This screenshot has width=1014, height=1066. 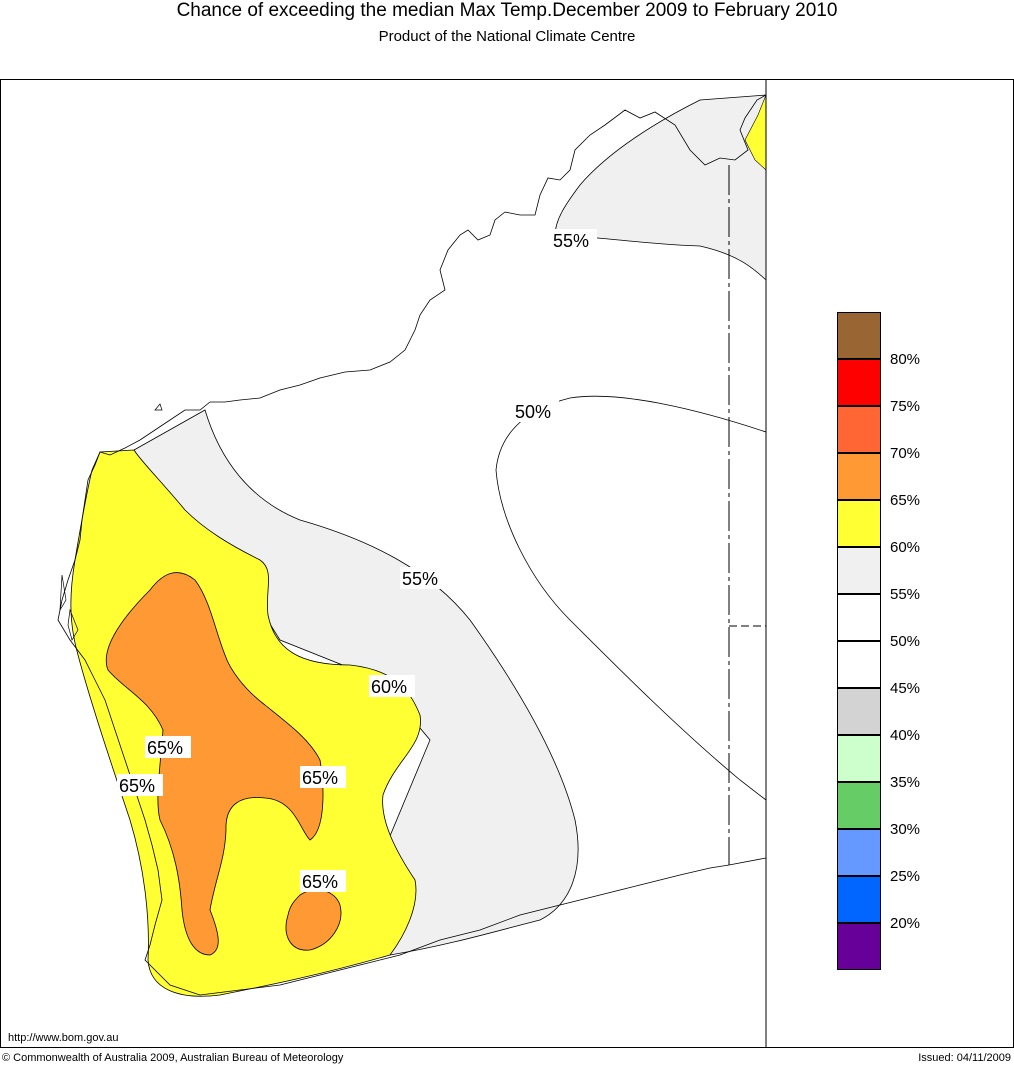 I want to click on legend-label-60: 60%, so click(x=905, y=547).